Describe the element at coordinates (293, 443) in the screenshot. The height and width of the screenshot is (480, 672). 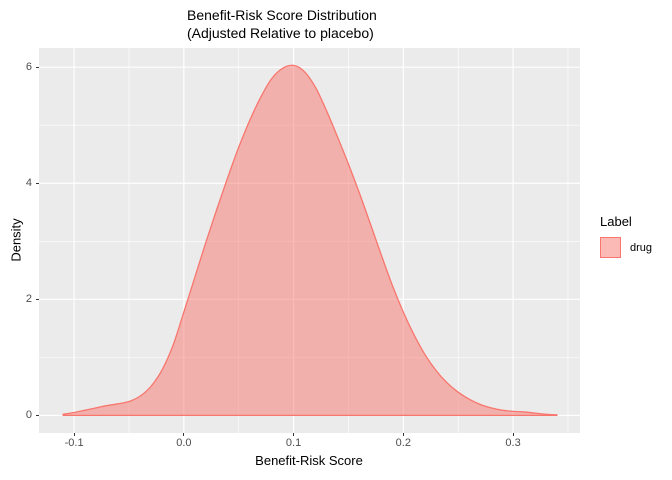
I see `x-tick-label: 0.1` at that location.